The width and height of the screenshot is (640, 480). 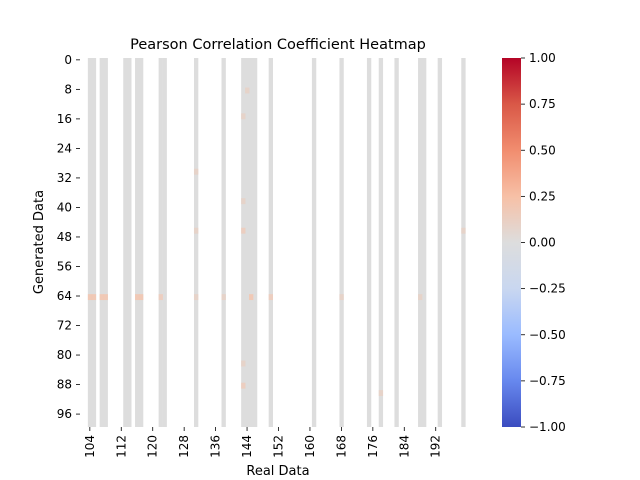 I want to click on colorbar-tick-label: 0.25, so click(x=542, y=196).